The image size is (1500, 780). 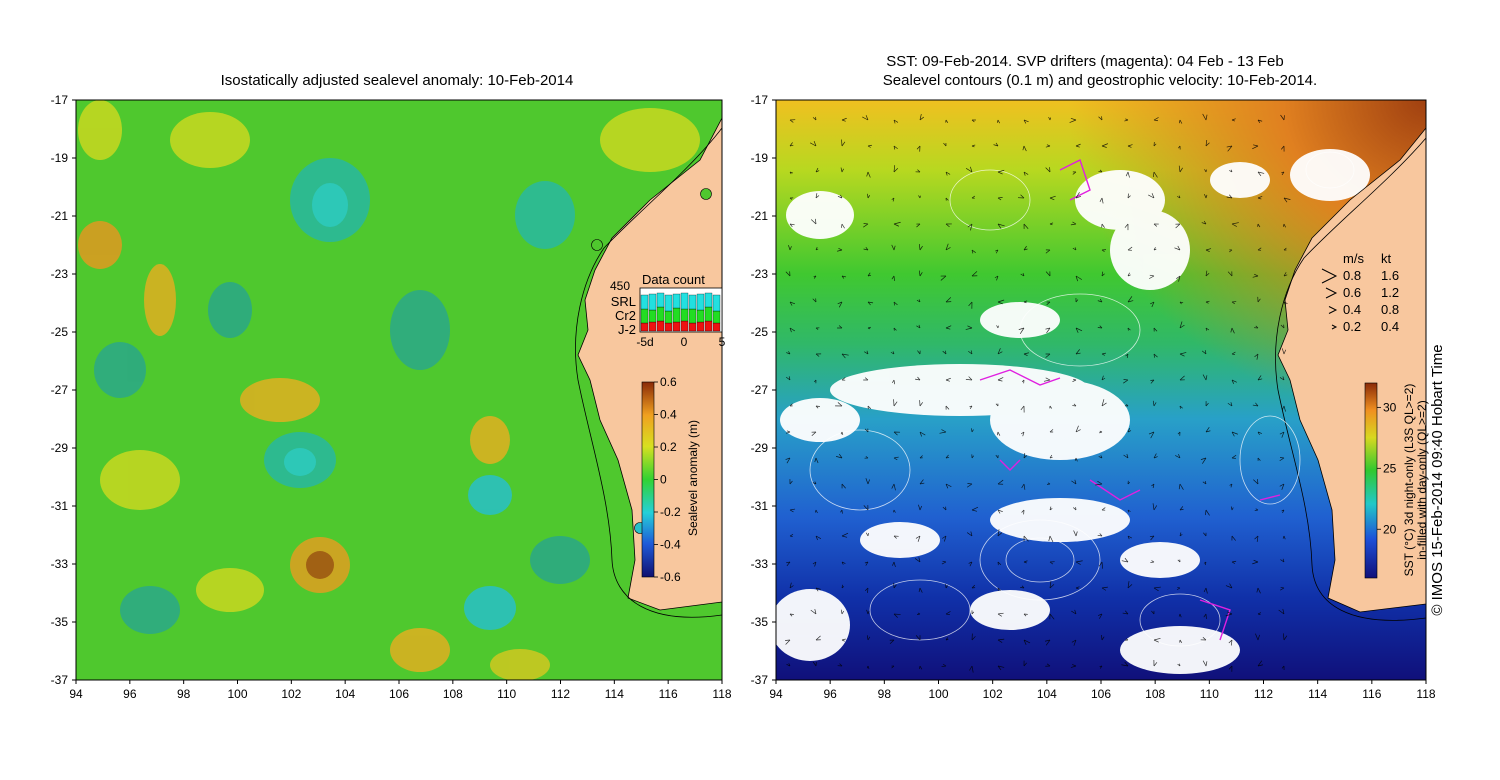 I want to click on right-map-y-tick-label: -19, so click(x=760, y=158).